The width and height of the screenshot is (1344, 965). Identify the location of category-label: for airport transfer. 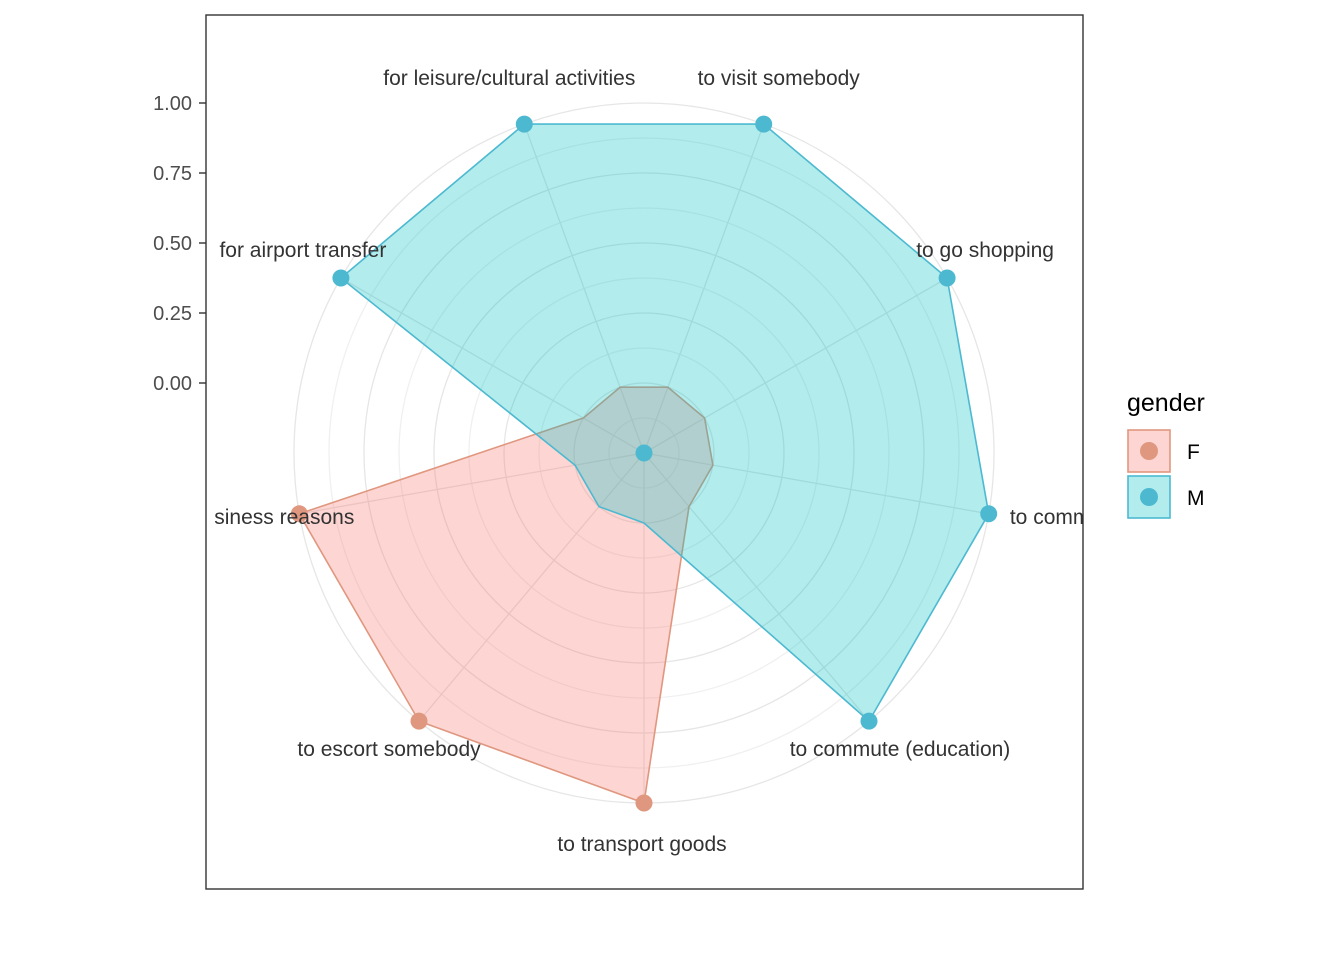
(302, 250).